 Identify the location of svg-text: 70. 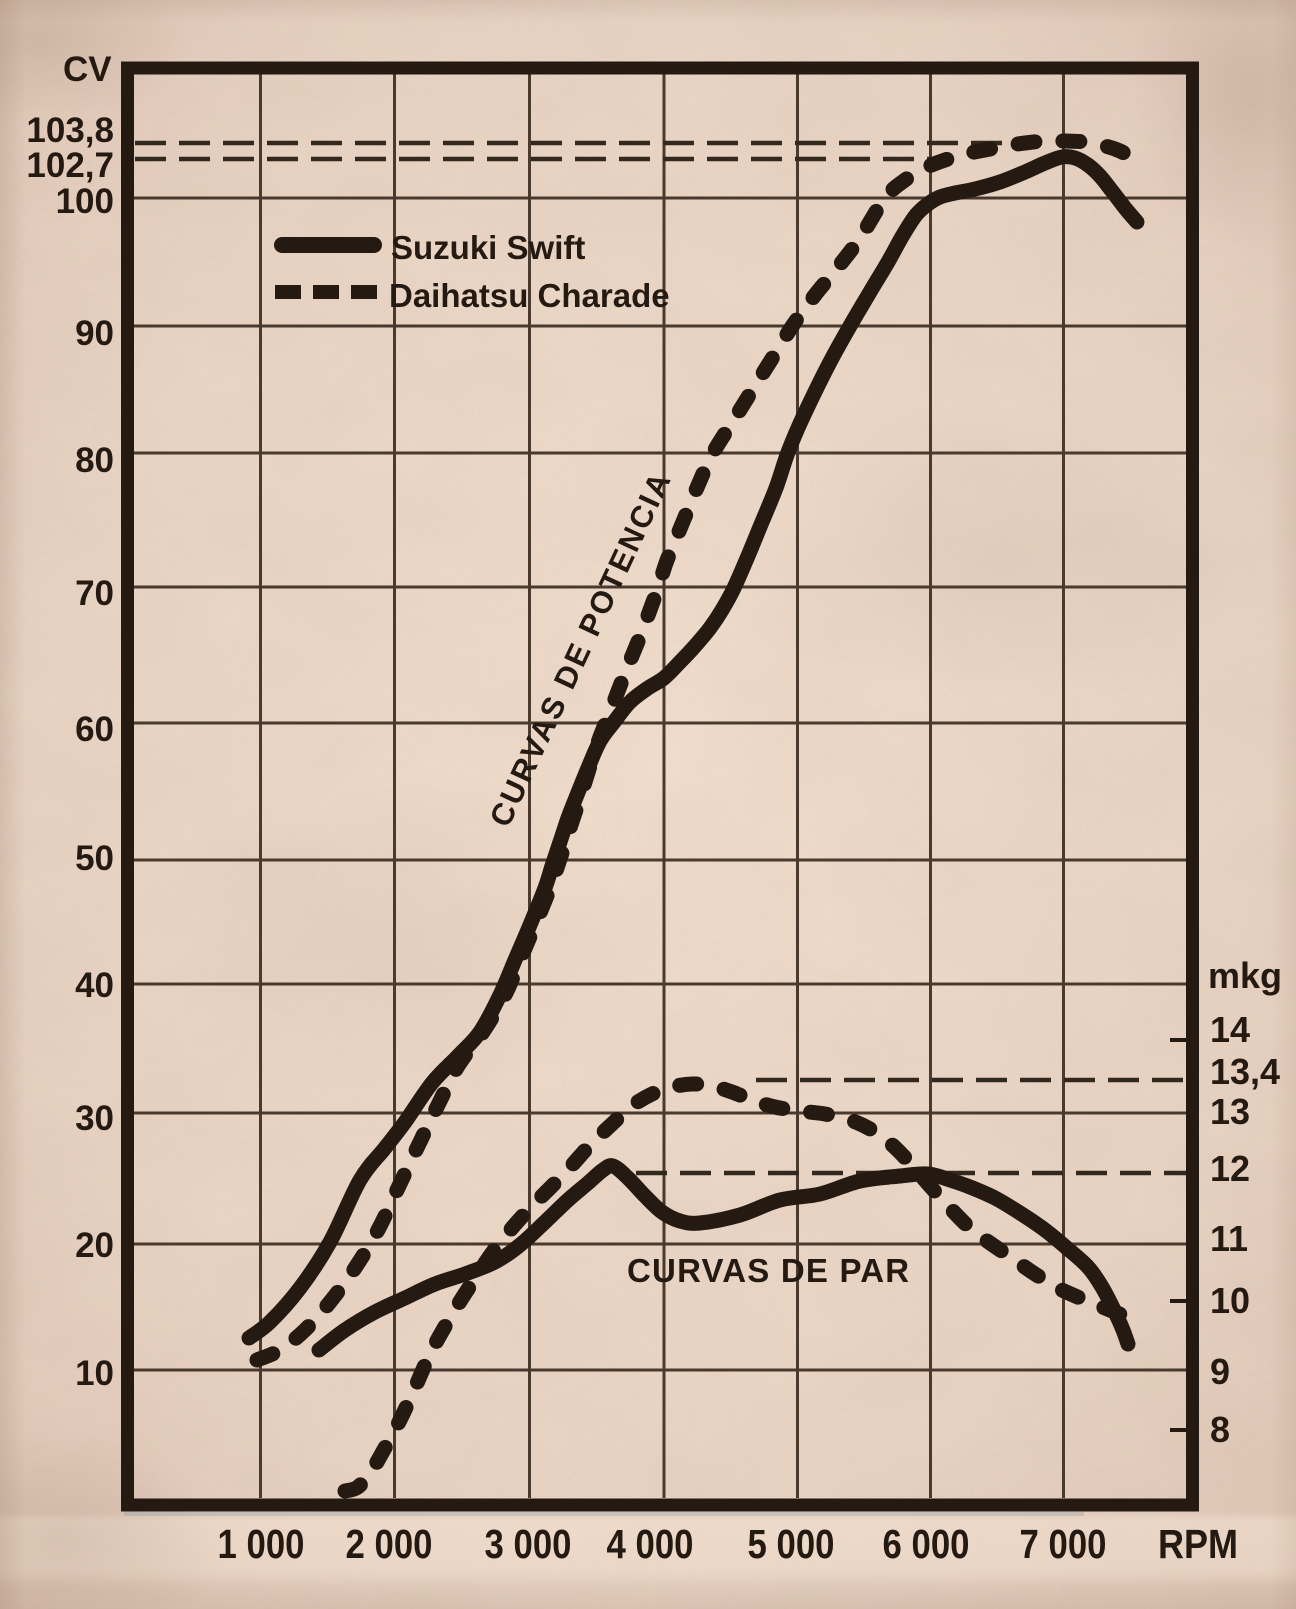
(94, 593).